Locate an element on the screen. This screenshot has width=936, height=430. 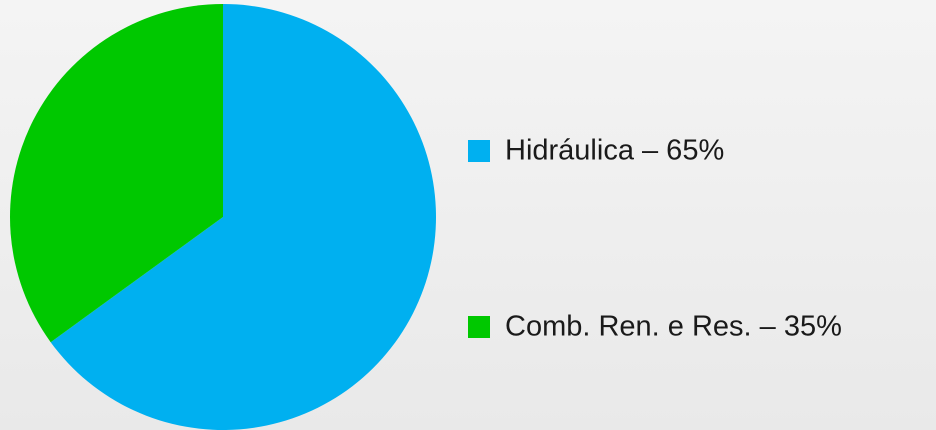
legend-label: Hidráulica – 65% is located at coordinates (614, 151).